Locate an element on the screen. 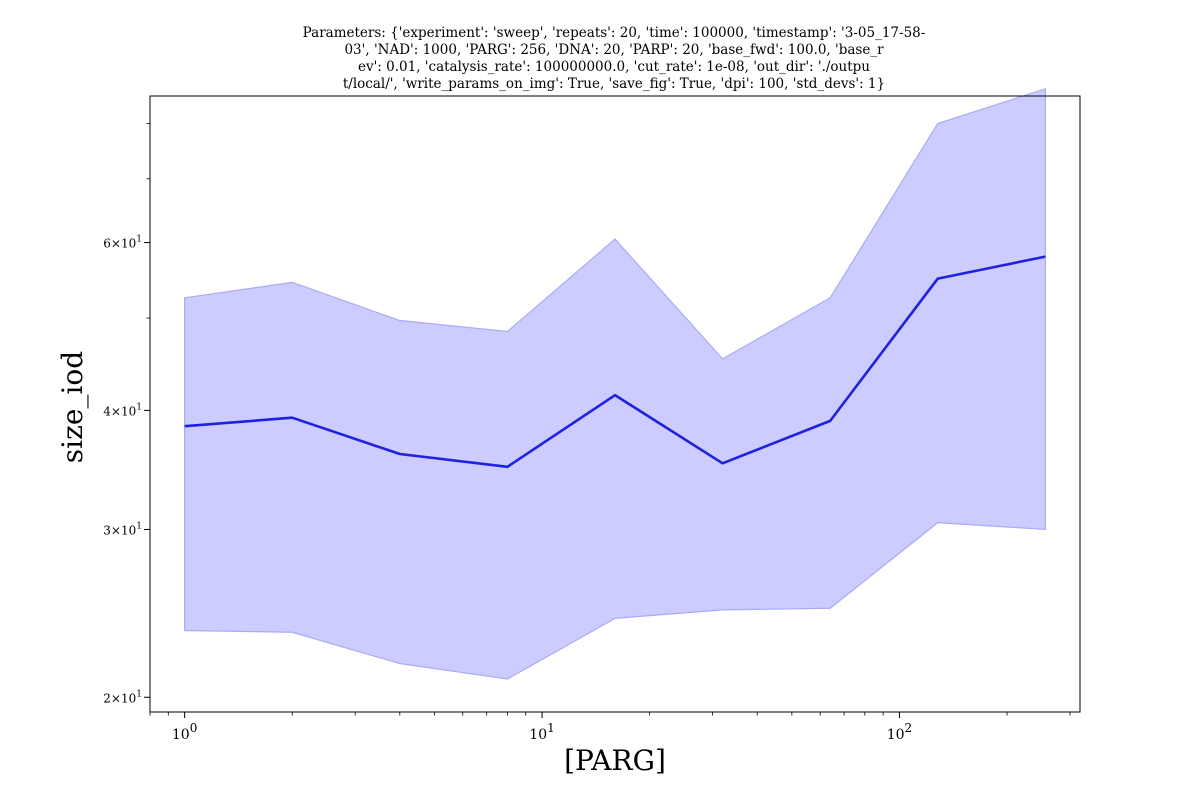 Image resolution: width=1200 pixels, height=800 pixels. x-tick-label: 10⁰ is located at coordinates (184, 732).